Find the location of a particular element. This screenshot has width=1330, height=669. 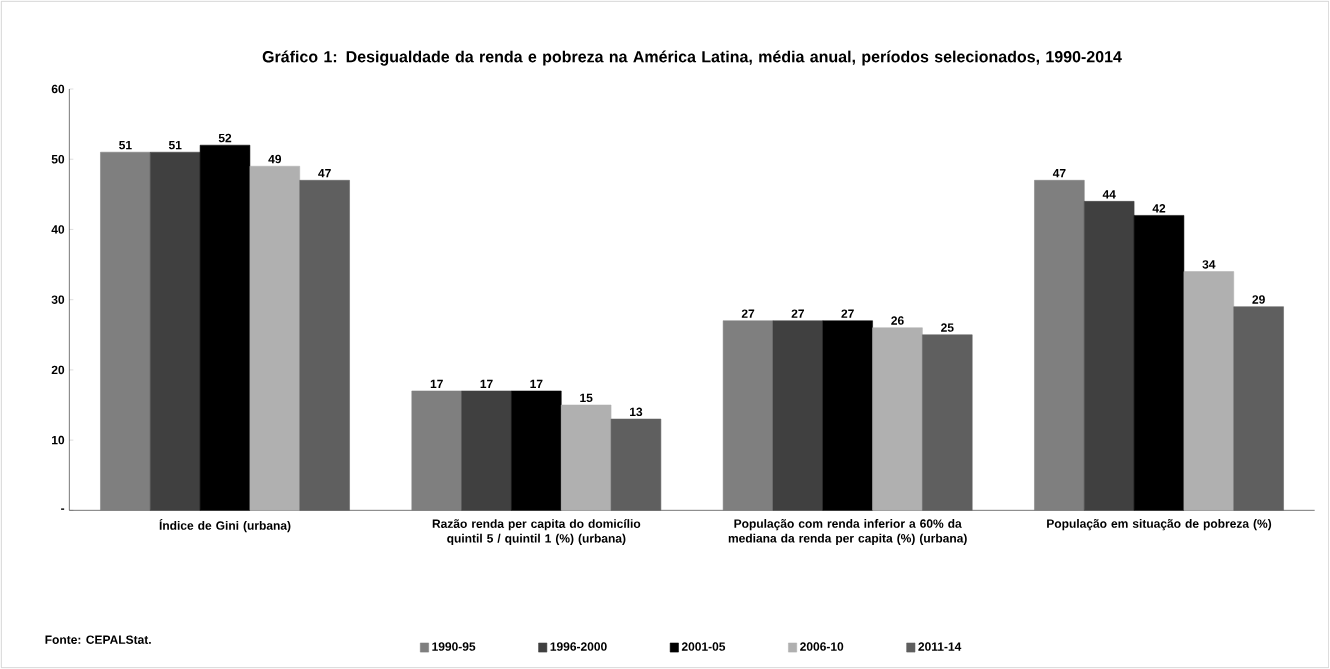

data-label: 44 is located at coordinates (1109, 194).